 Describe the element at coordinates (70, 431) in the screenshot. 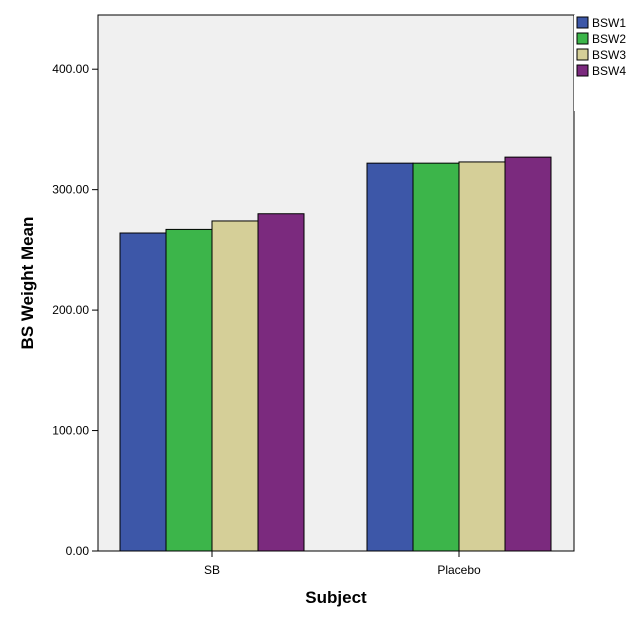

I see `y-tick-label: 100.00` at that location.